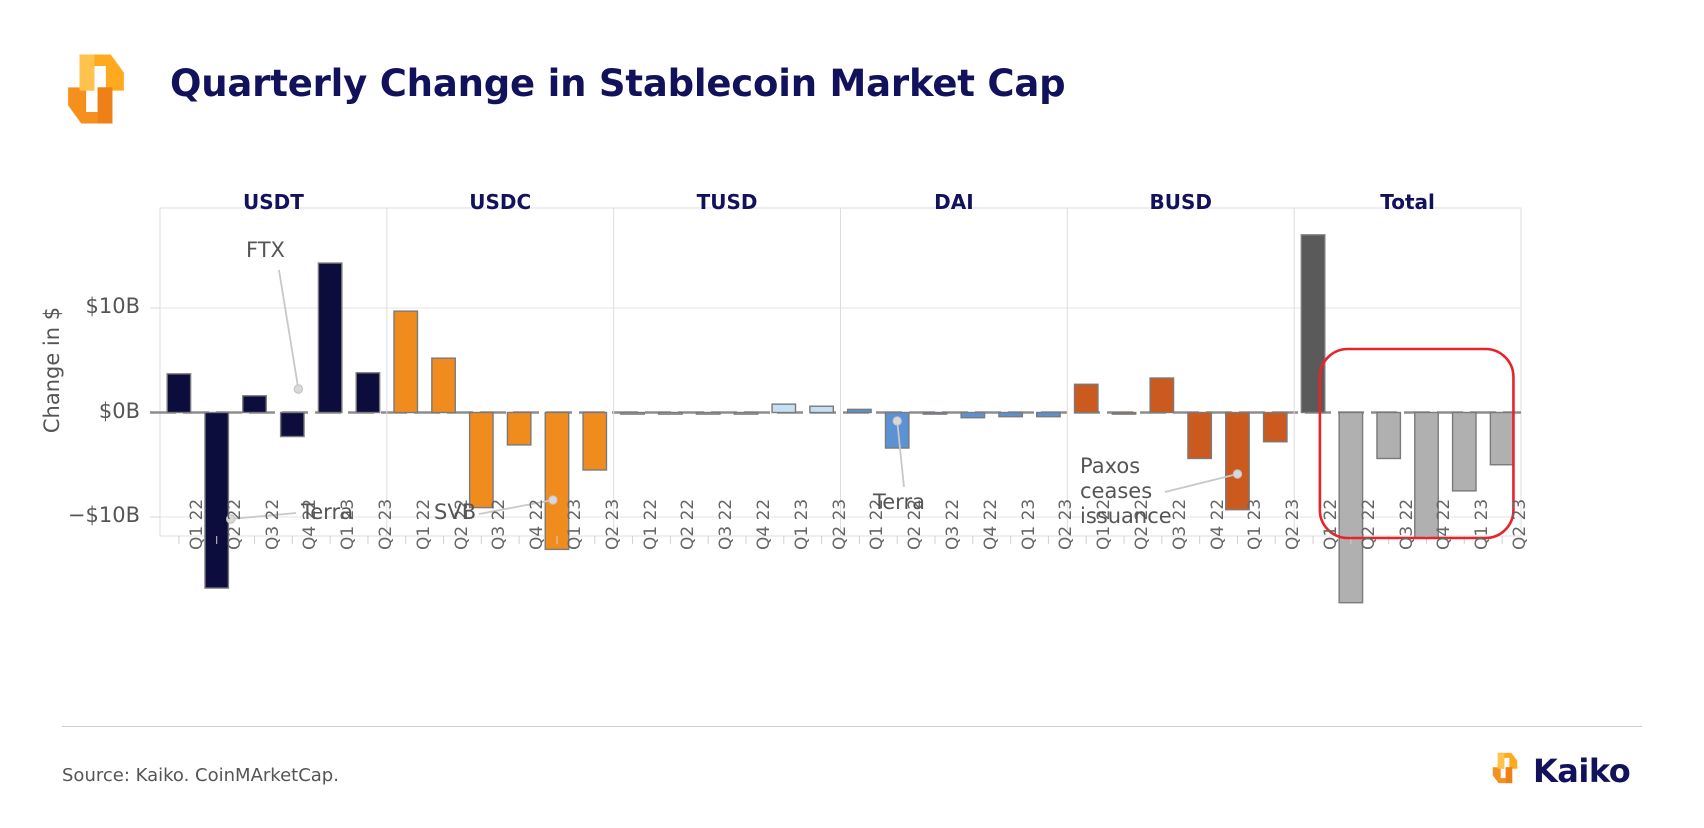 This screenshot has width=1704, height=828. I want to click on facet-title-tusd: TUSD, so click(727, 202).